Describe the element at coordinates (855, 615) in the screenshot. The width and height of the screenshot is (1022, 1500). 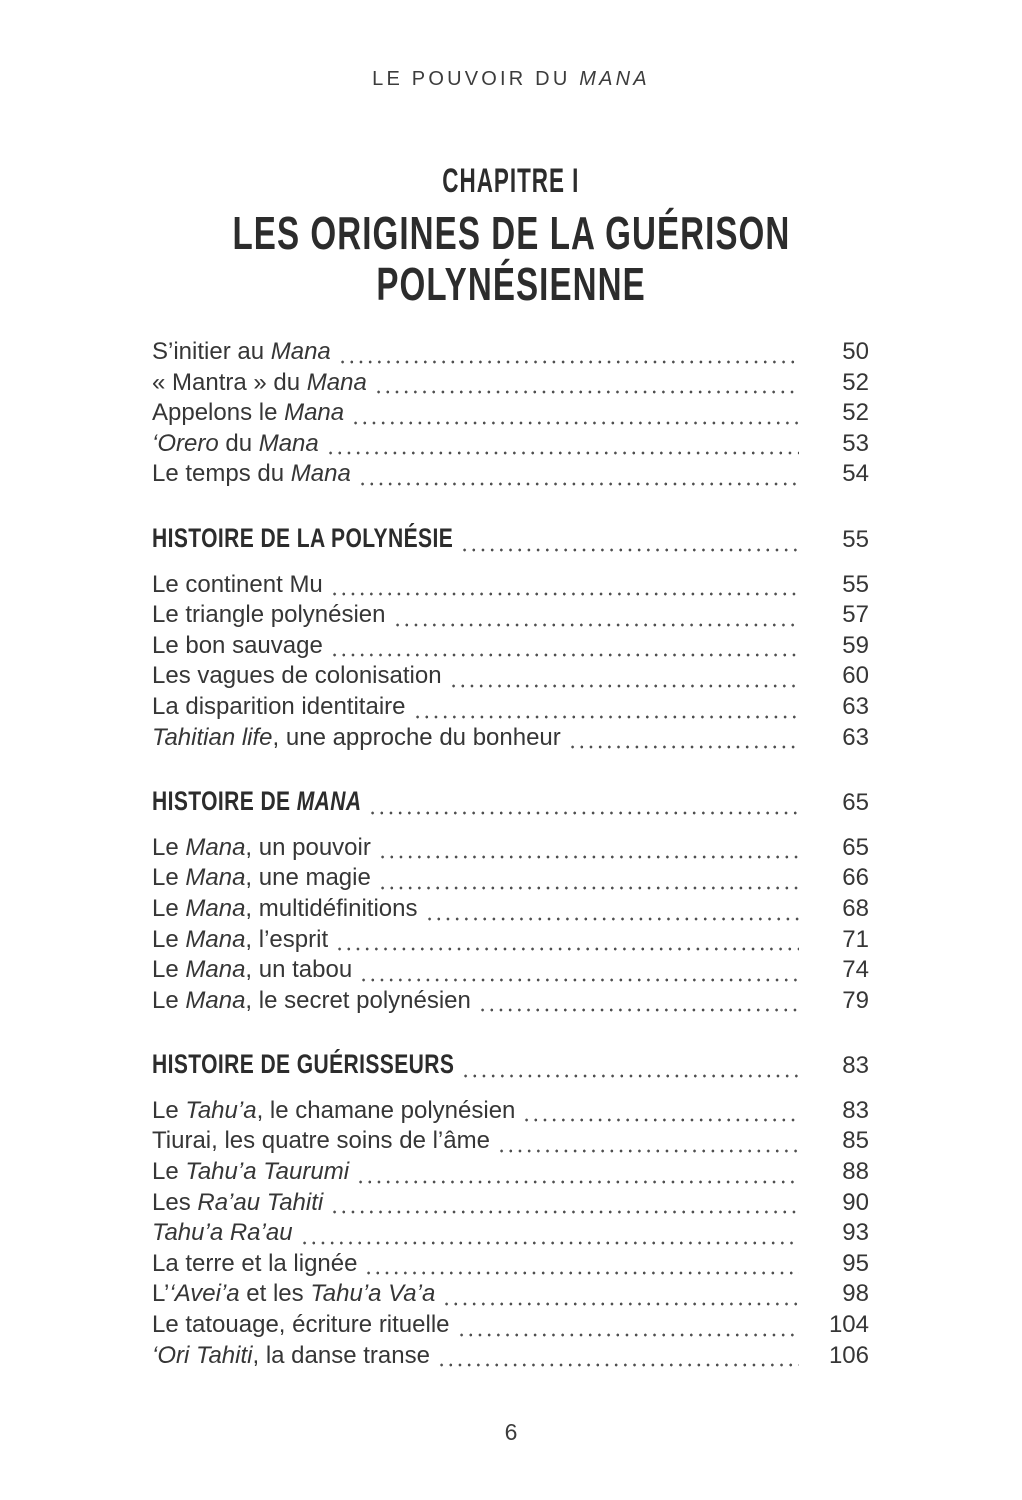
I see `toc-entry-page: 57` at that location.